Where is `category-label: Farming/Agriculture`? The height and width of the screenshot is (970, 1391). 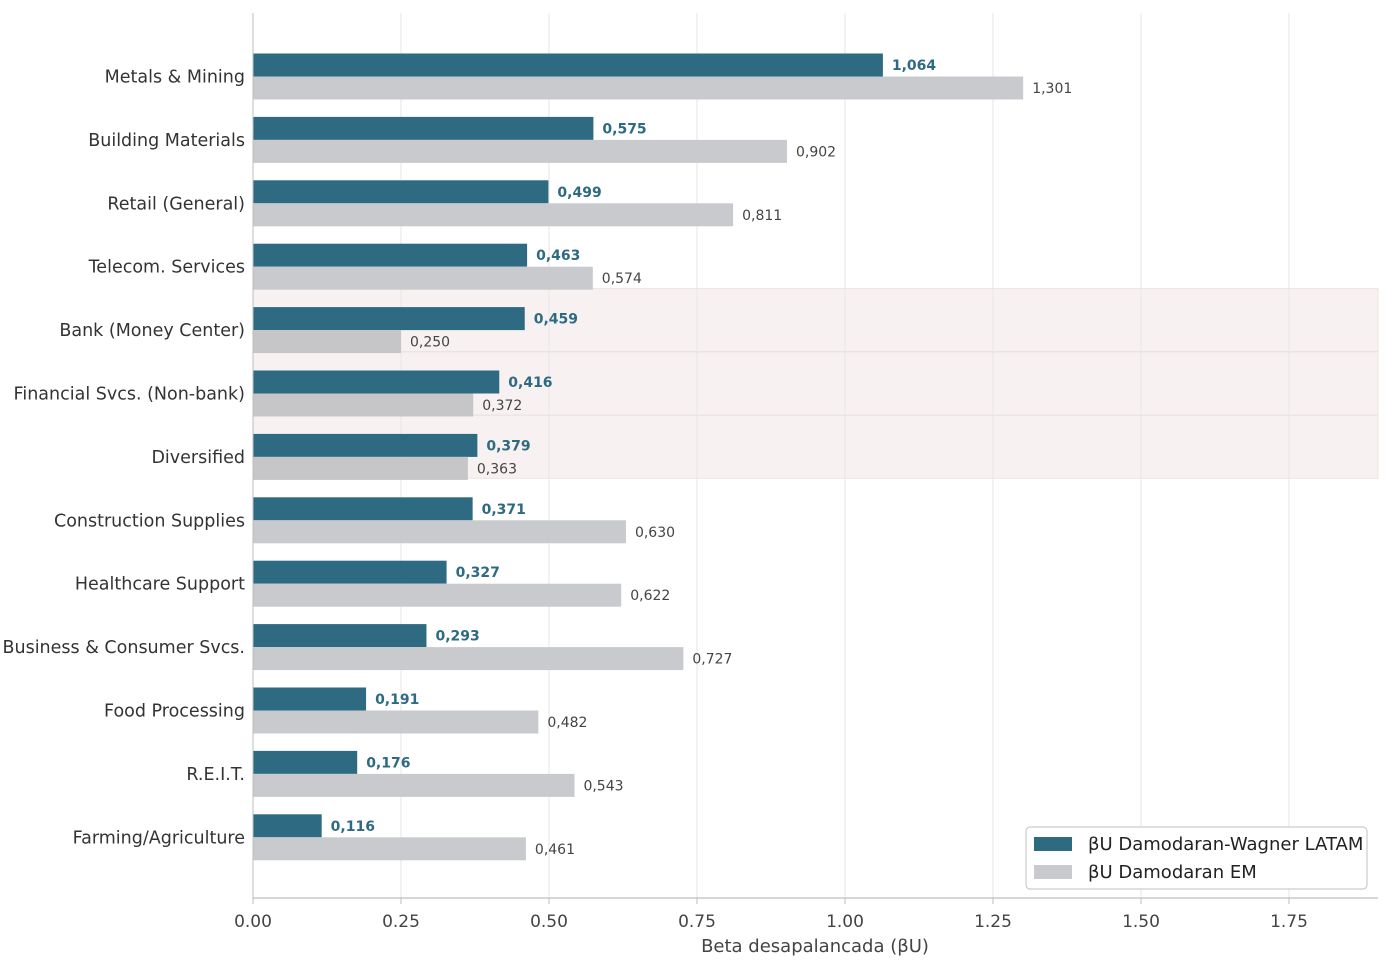 category-label: Farming/Agriculture is located at coordinates (159, 838).